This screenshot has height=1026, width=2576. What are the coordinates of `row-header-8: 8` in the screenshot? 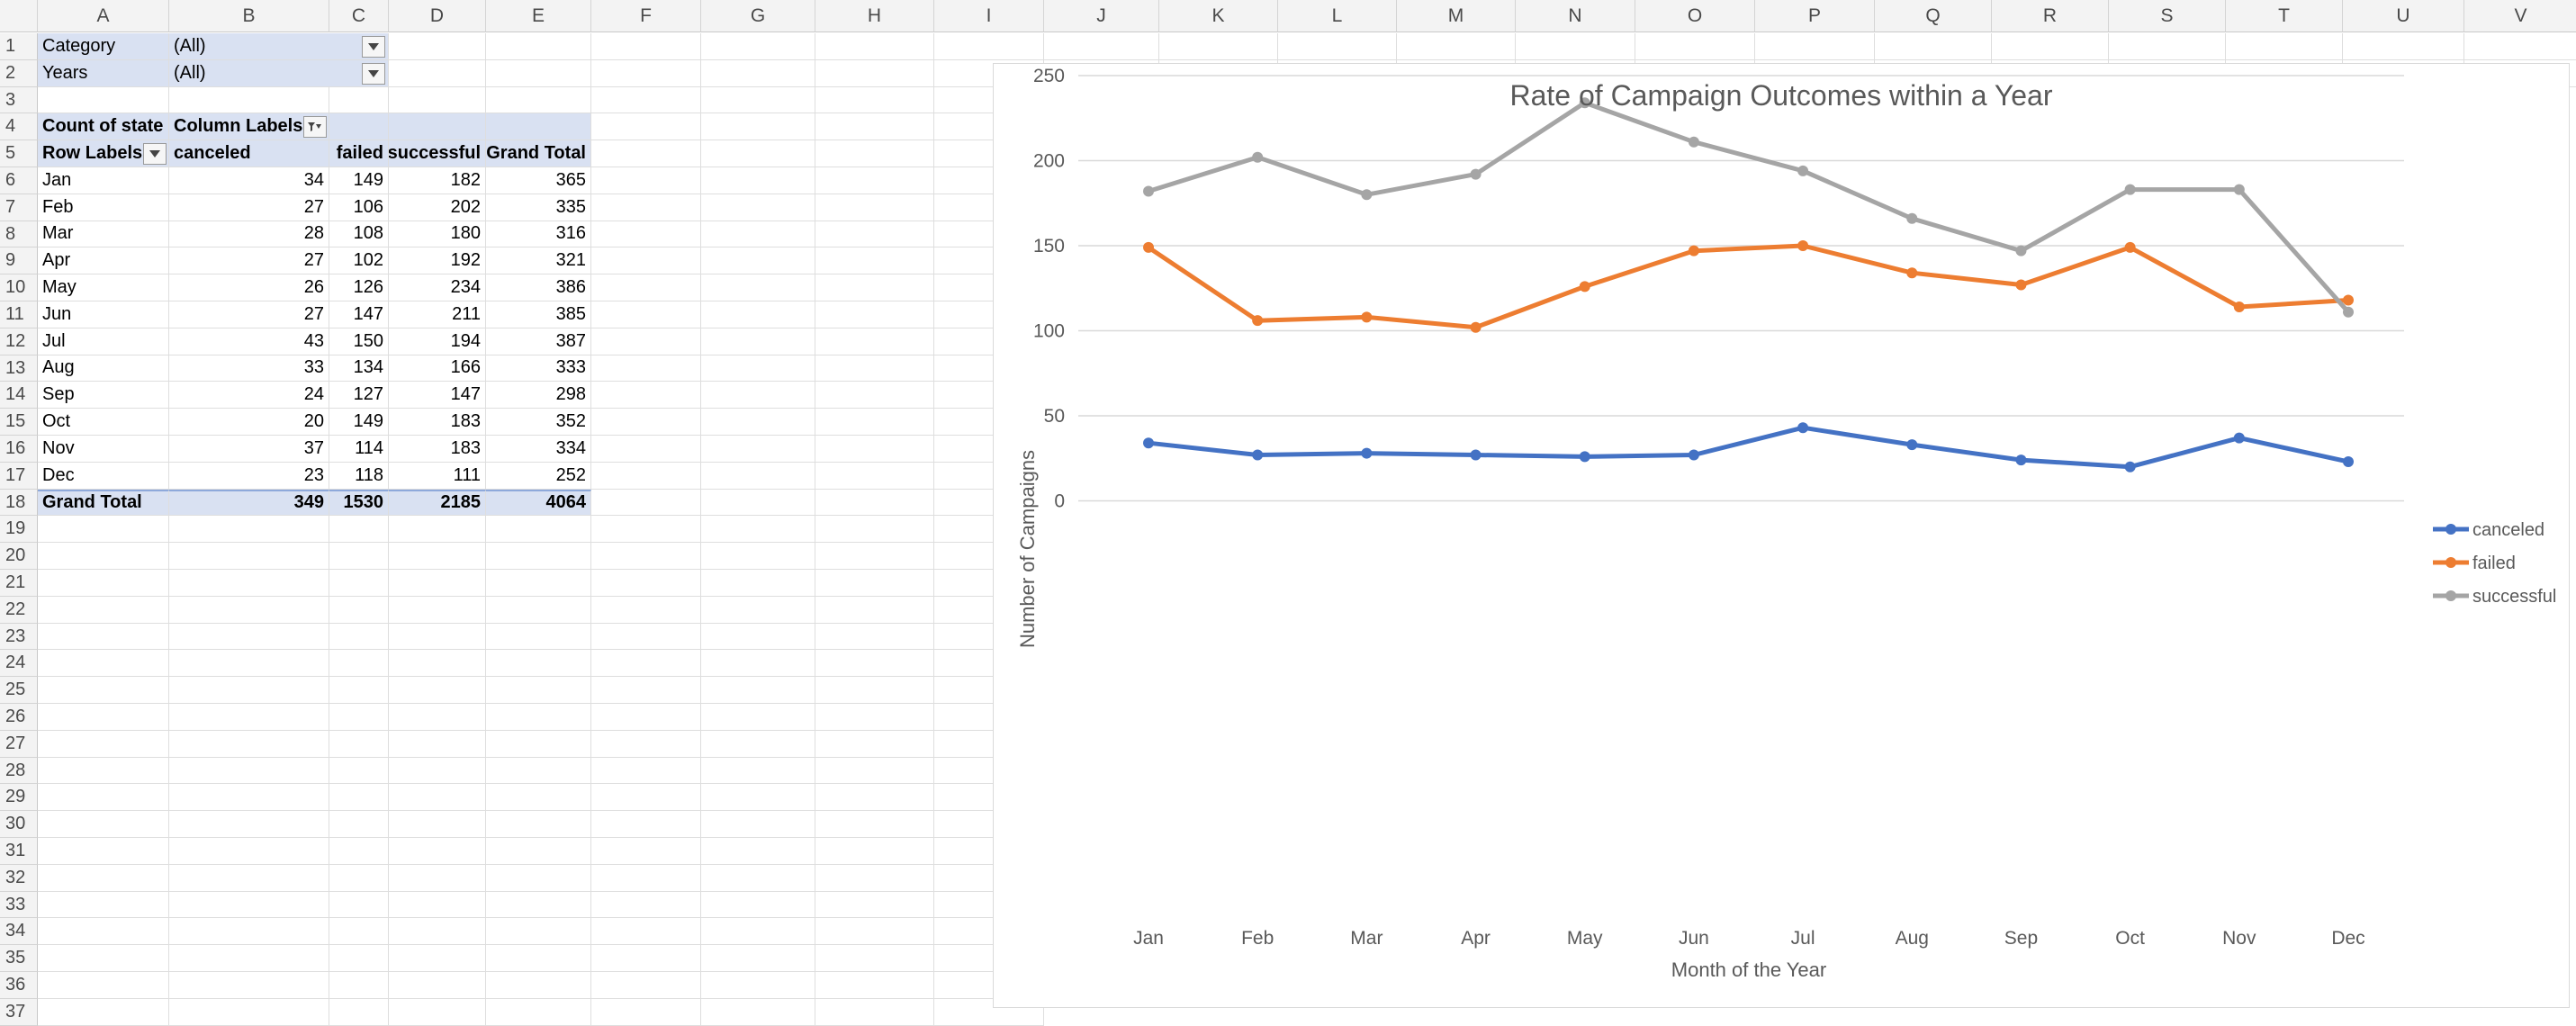 It's located at (19, 234).